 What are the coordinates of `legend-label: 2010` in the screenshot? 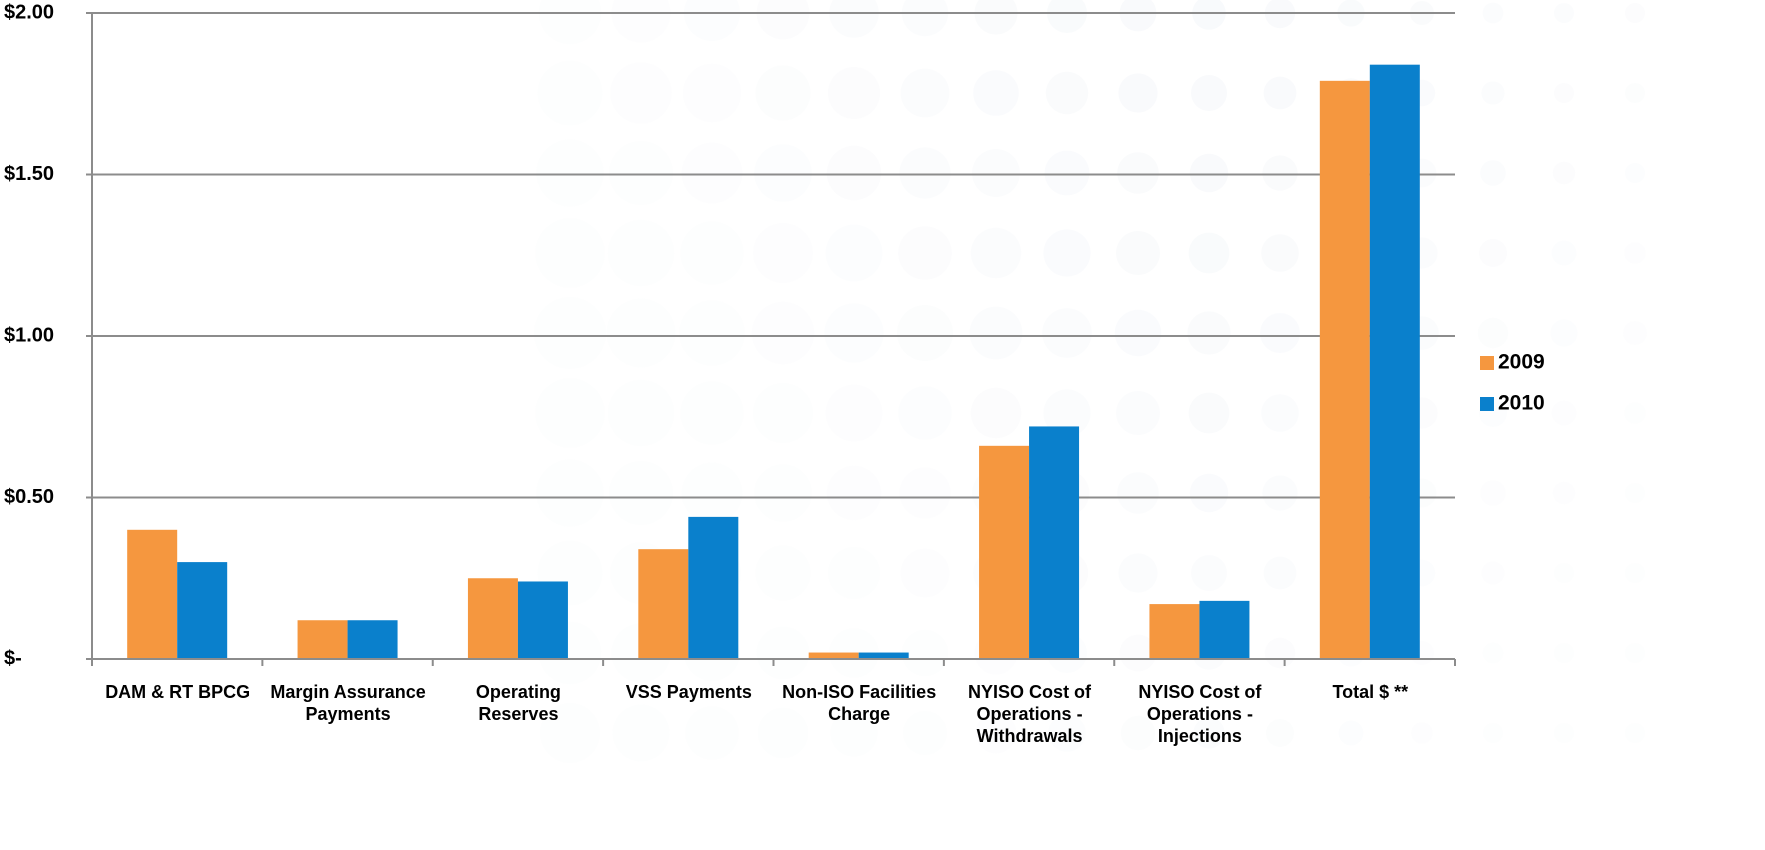 It's located at (1521, 403).